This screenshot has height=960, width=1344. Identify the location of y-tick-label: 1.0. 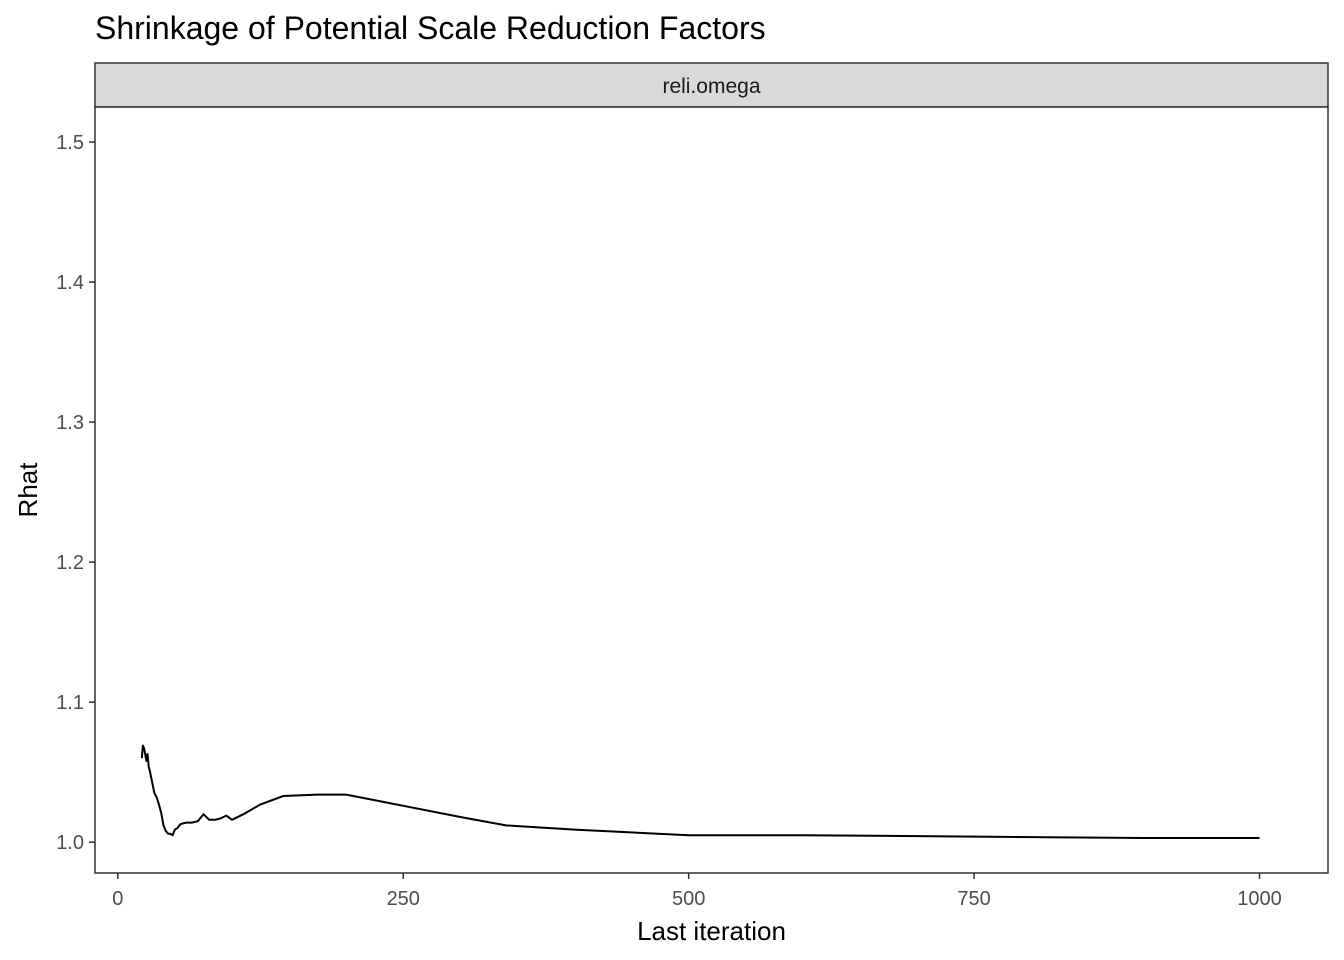
(70, 843).